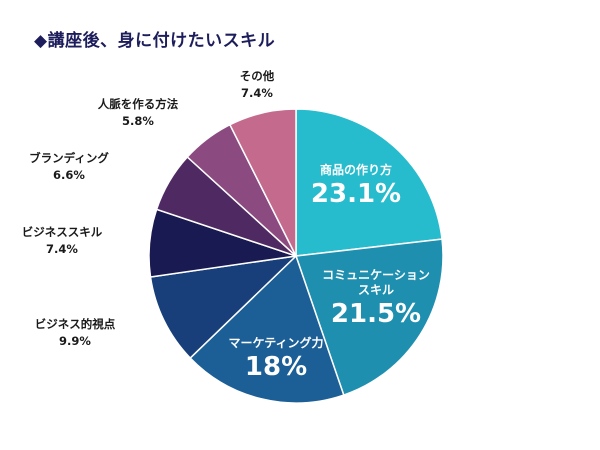 This screenshot has width=600, height=450. Describe the element at coordinates (62, 232) in the screenshot. I see `slice-name: ビジネススキル` at that location.